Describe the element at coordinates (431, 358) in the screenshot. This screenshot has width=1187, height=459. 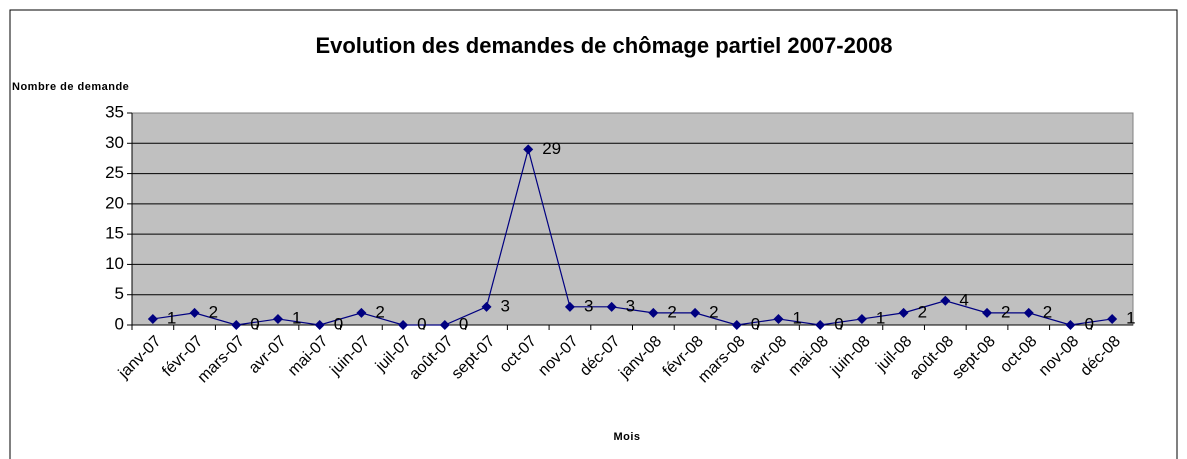
I see `x-tick-label: août-07` at that location.